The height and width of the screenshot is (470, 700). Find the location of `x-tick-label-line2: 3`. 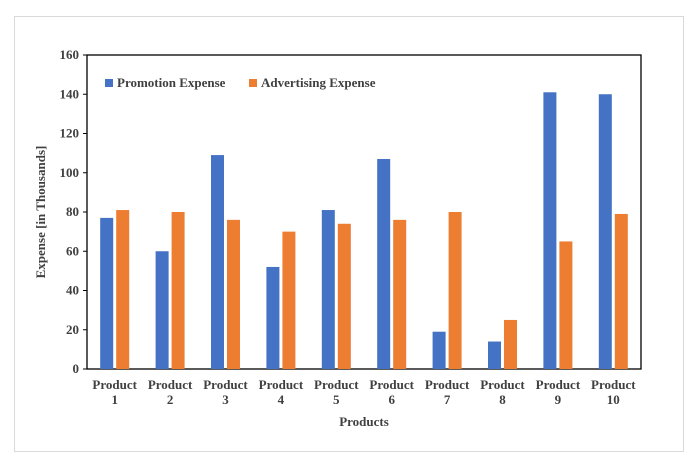

x-tick-label-line2: 3 is located at coordinates (225, 399).